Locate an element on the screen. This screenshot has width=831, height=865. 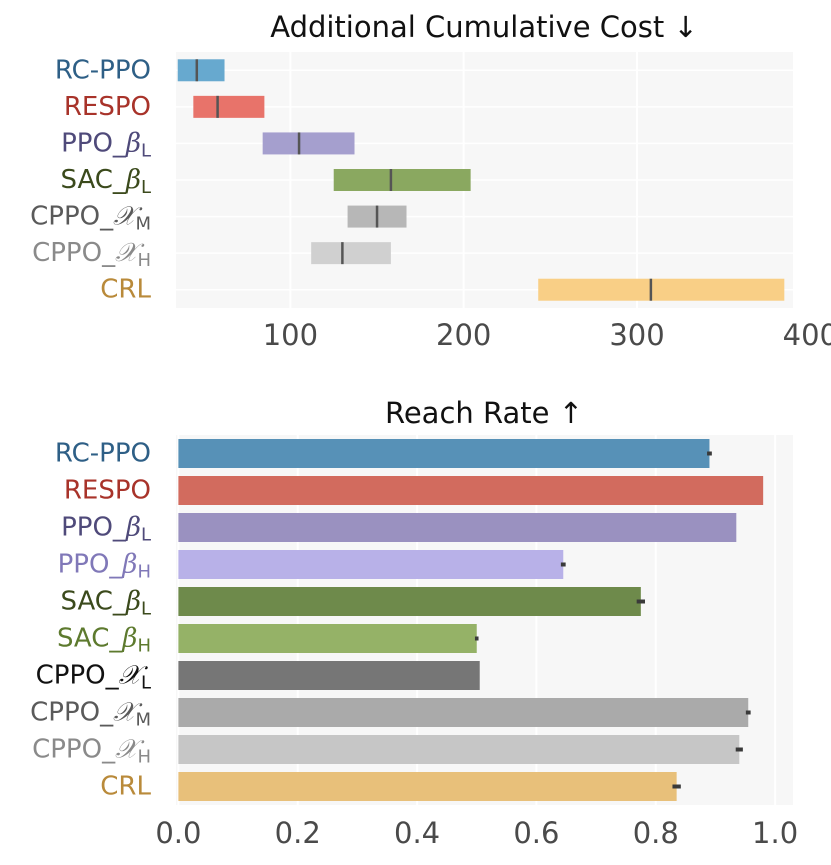
cost-chart-title: Additional Cumulative Cost ↓ is located at coordinates (484, 27).